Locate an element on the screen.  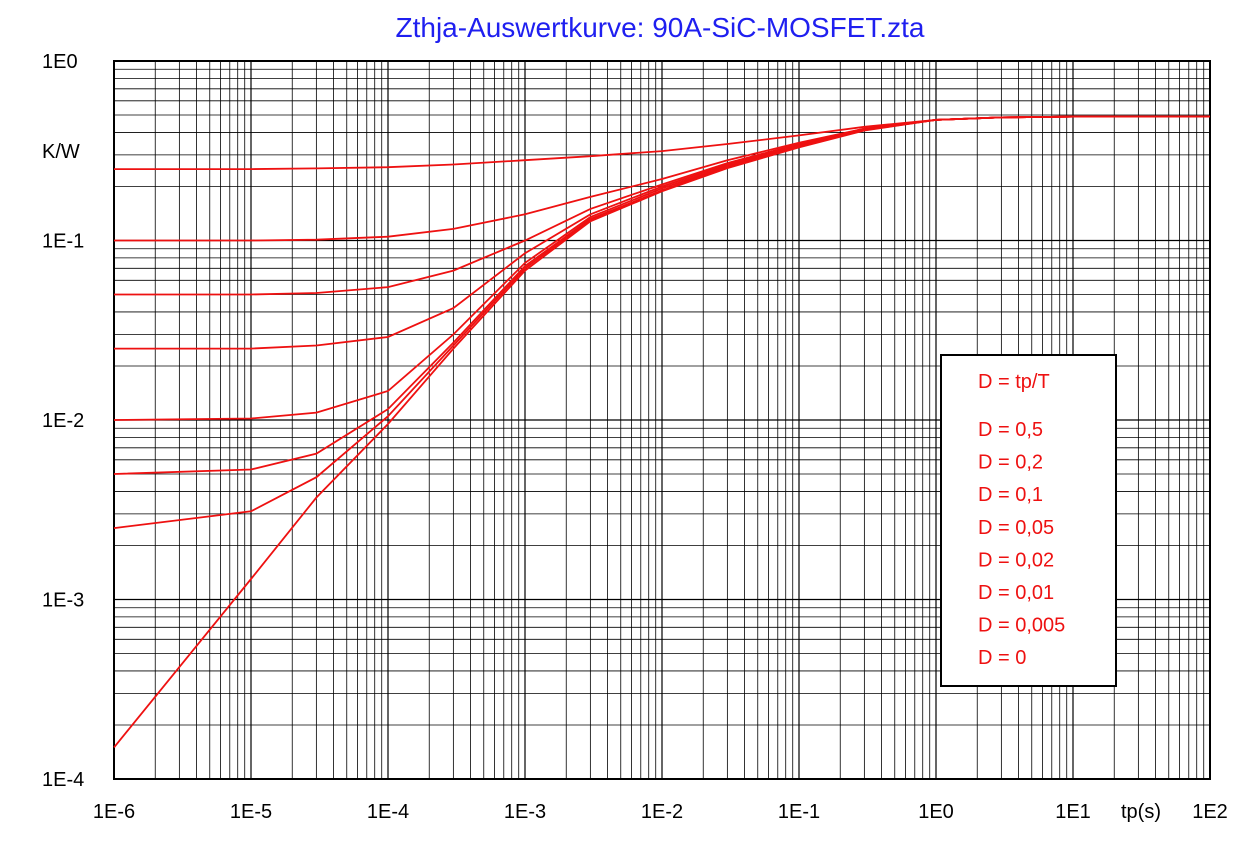
x-tick-label: 1E1 is located at coordinates (1073, 812).